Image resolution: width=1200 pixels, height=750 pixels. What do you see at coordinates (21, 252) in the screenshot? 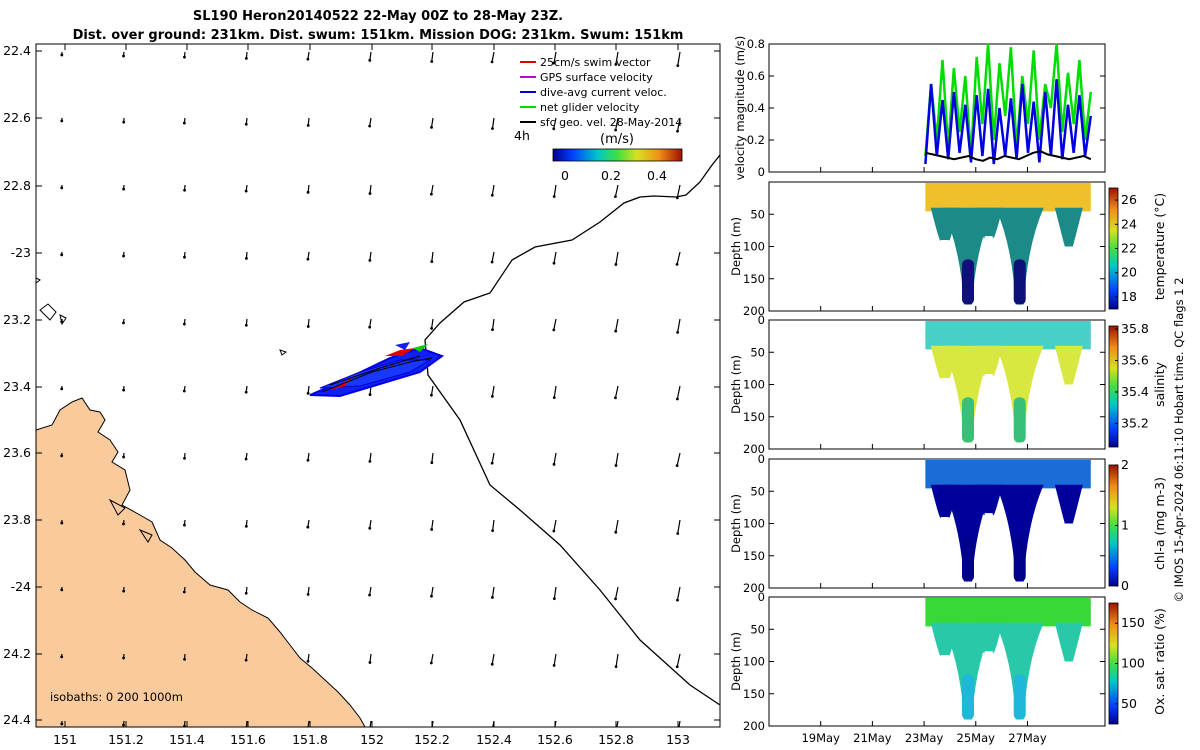
I see `lat-tick-label: -23` at bounding box center [21, 252].